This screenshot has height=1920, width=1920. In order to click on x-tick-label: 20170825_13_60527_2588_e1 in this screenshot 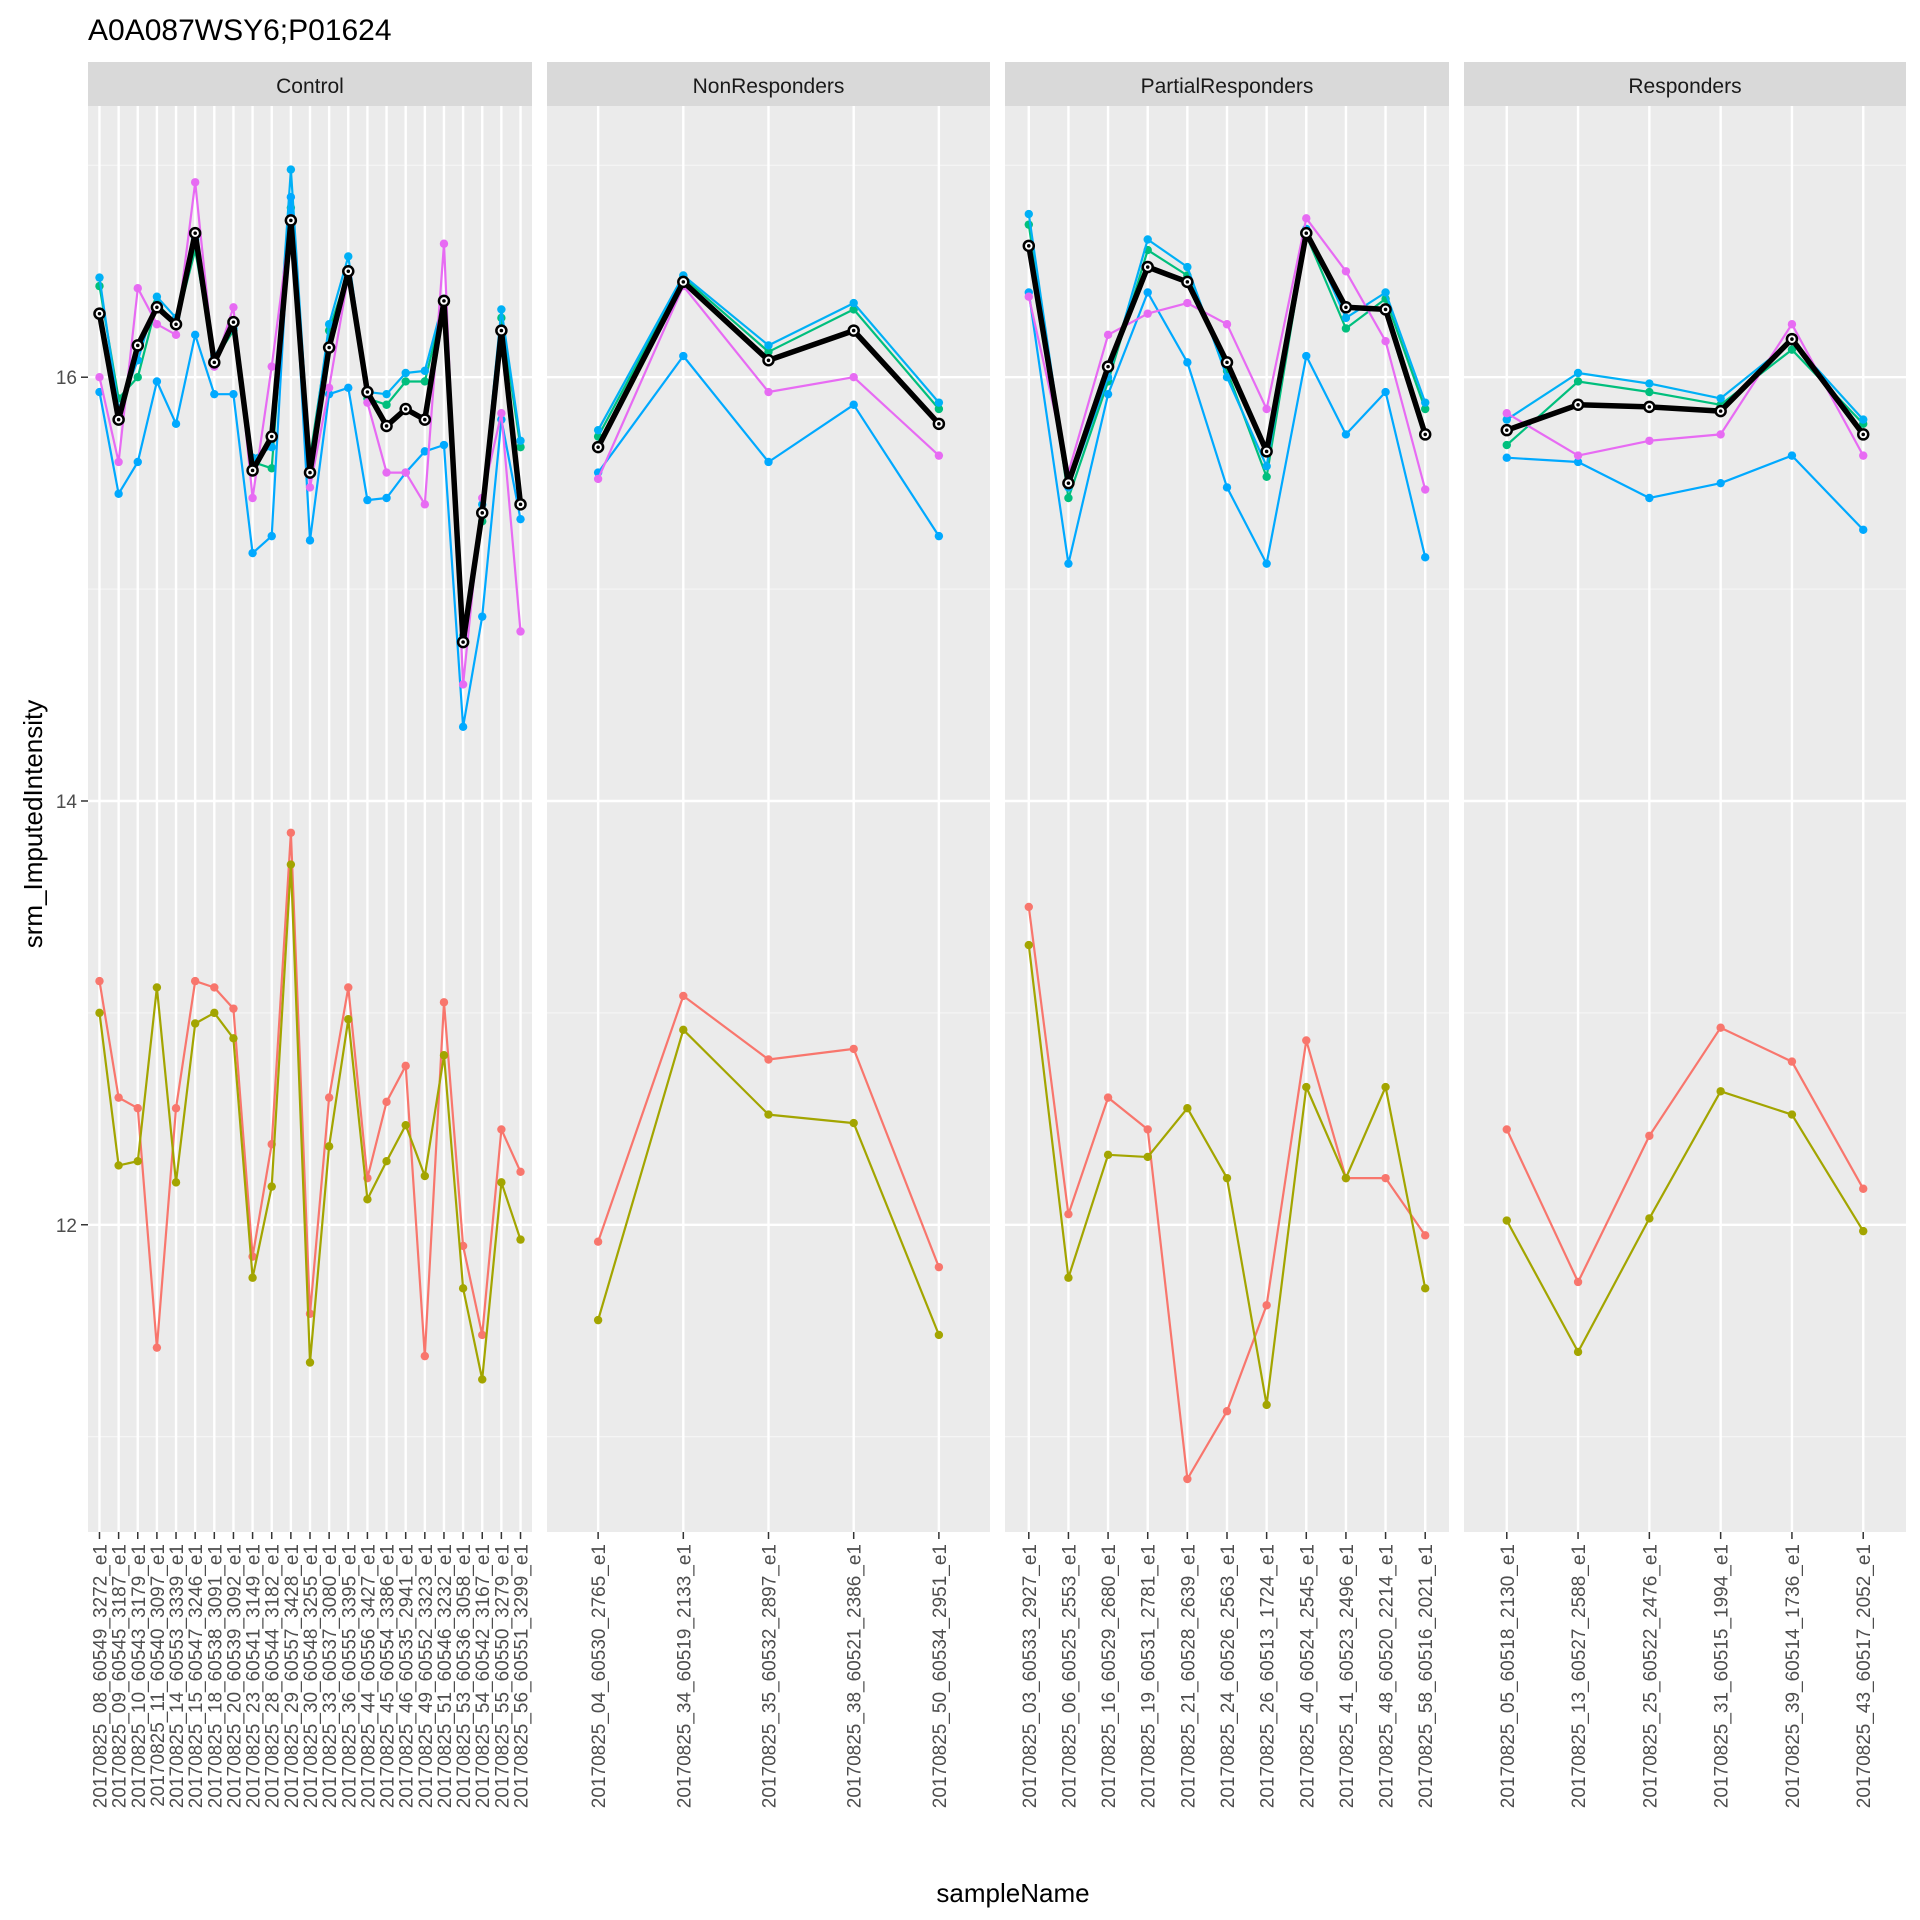, I will do `click(1579, 1676)`.